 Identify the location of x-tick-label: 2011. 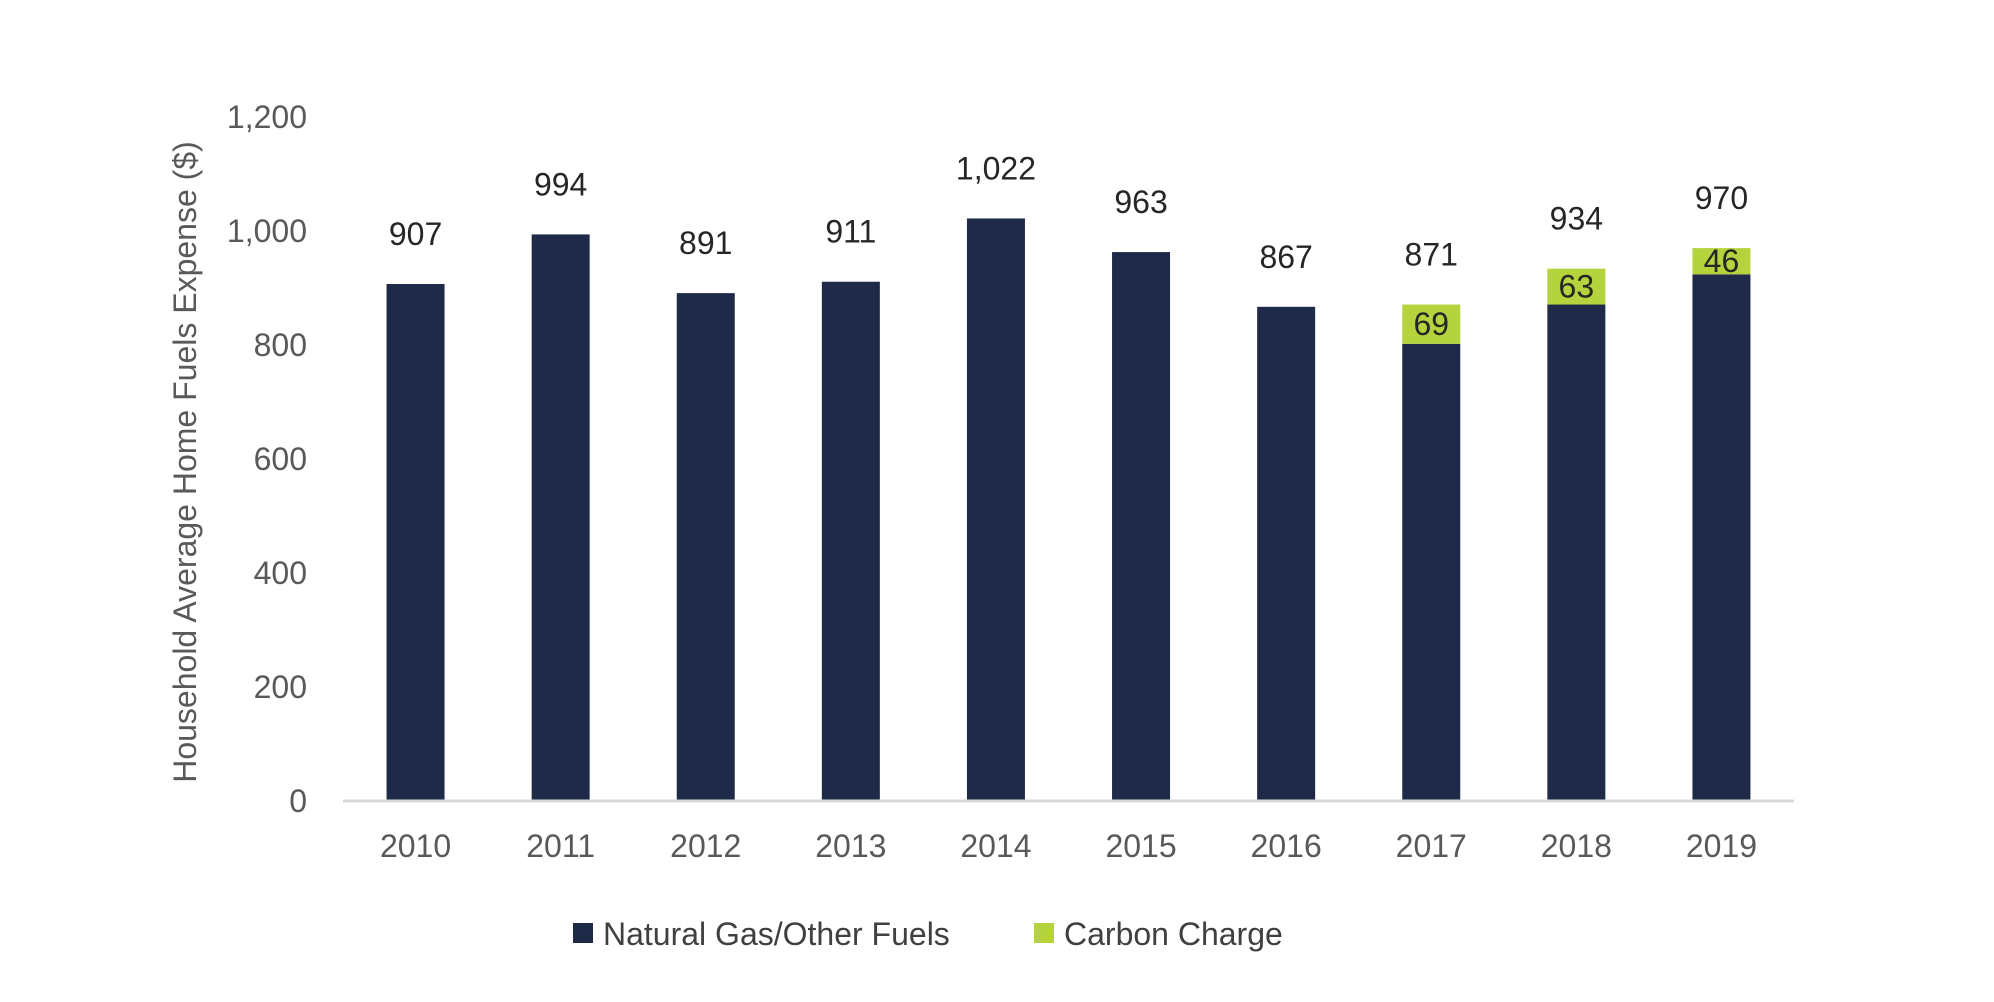
(560, 846).